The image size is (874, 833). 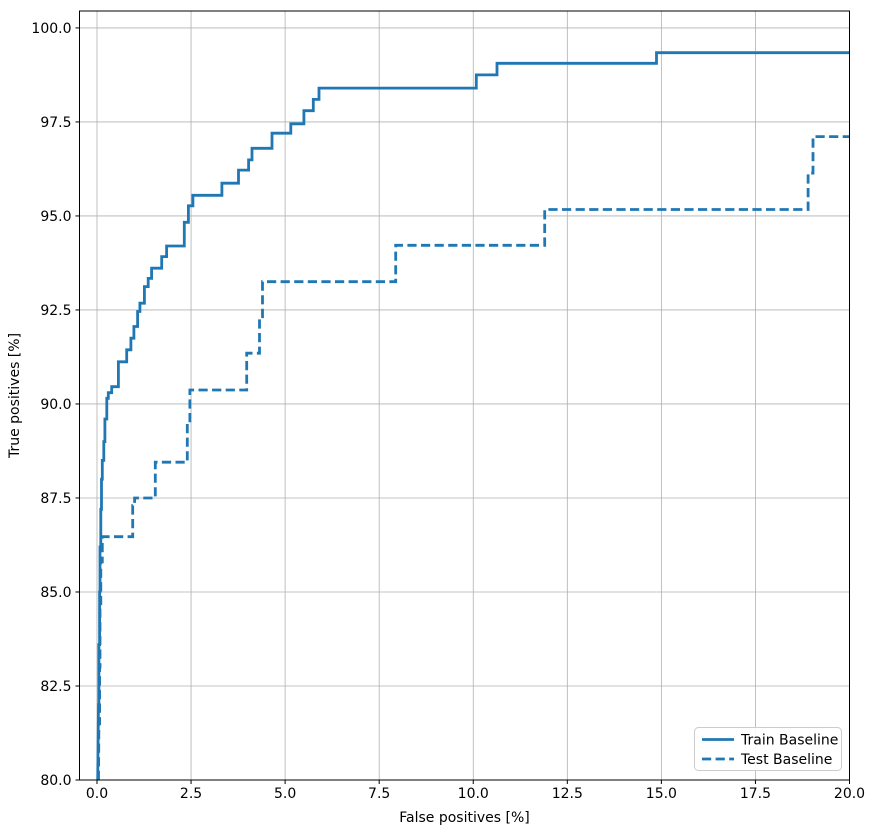 I want to click on legend: Train Baseline Test Baseline, so click(x=768, y=749).